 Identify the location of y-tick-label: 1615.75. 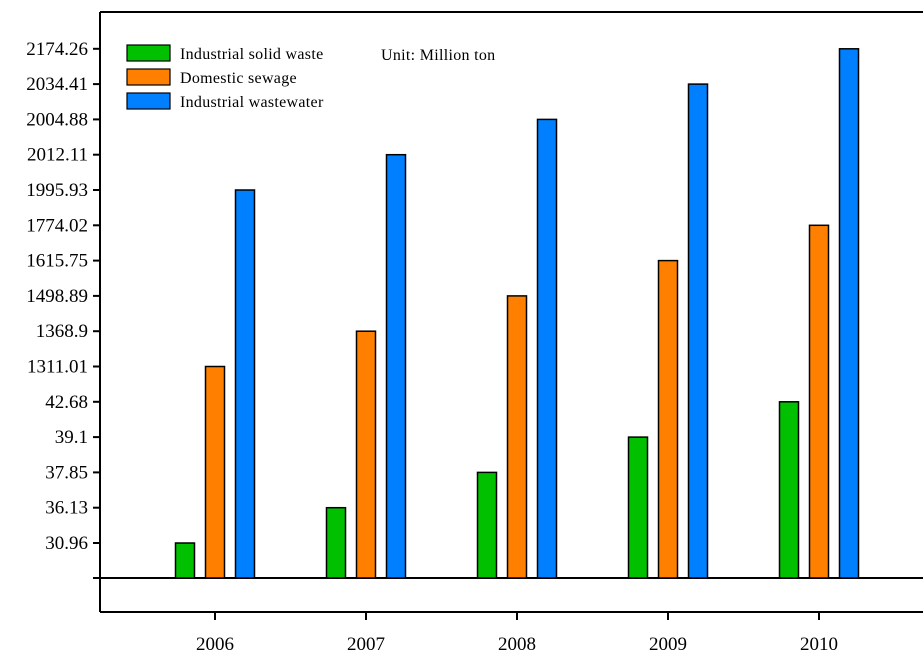
(57, 261).